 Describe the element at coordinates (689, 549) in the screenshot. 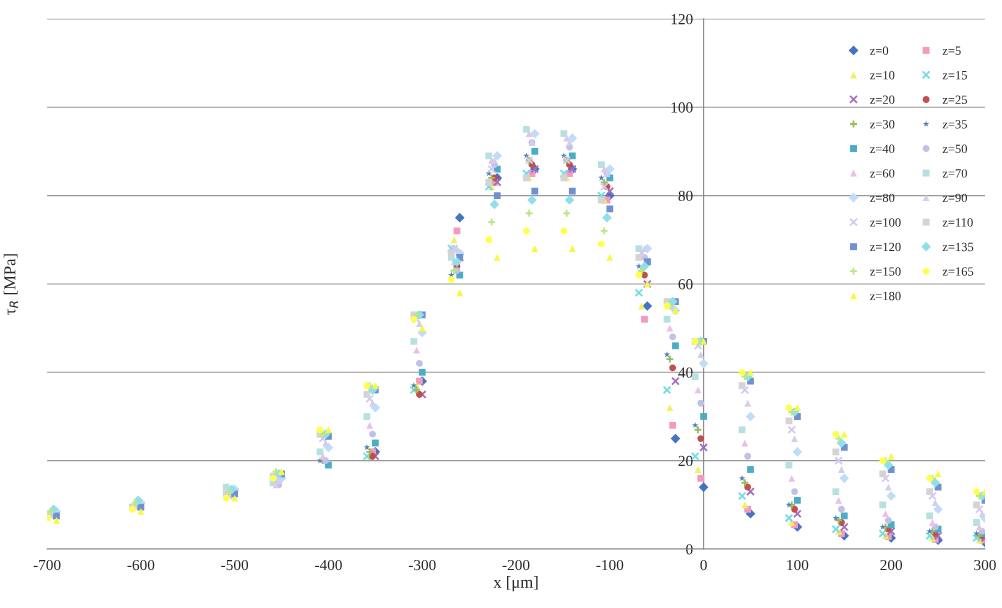

I see `y-tick-label: 0` at that location.